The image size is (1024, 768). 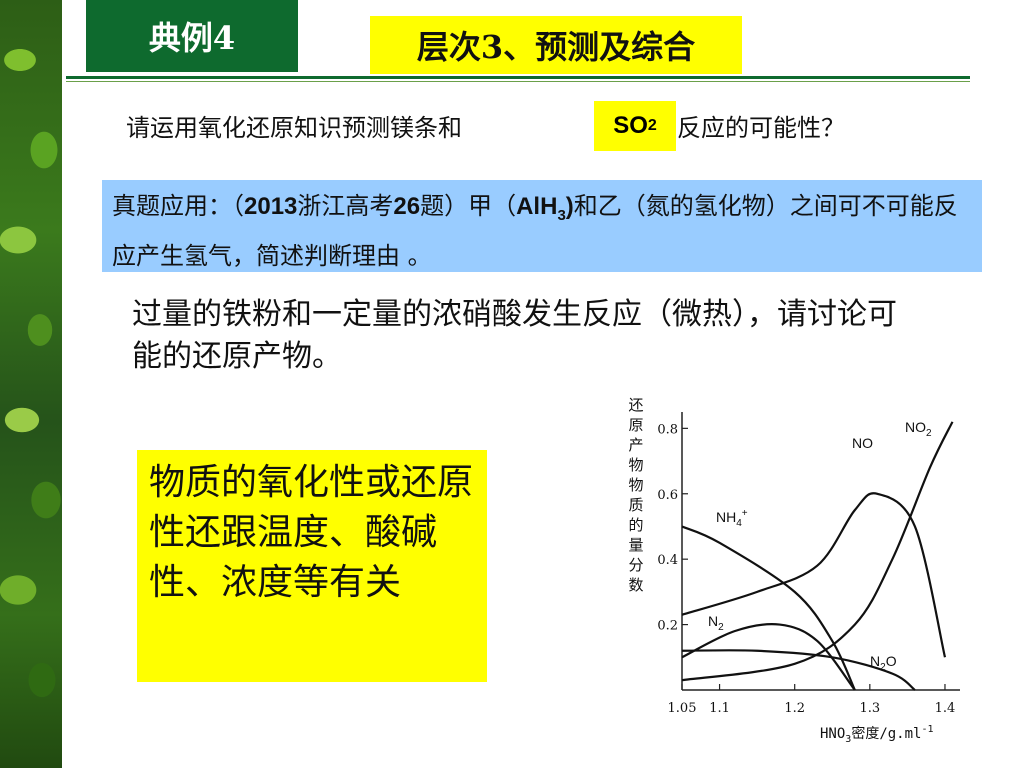 I want to click on y-label-char: 数, so click(x=635, y=585).